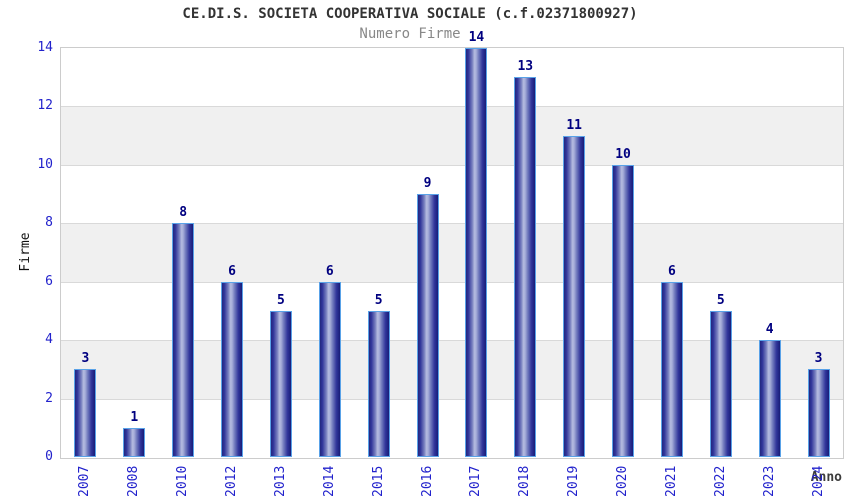 This screenshot has width=850, height=500. I want to click on y-tick-label: 10, so click(45, 164).